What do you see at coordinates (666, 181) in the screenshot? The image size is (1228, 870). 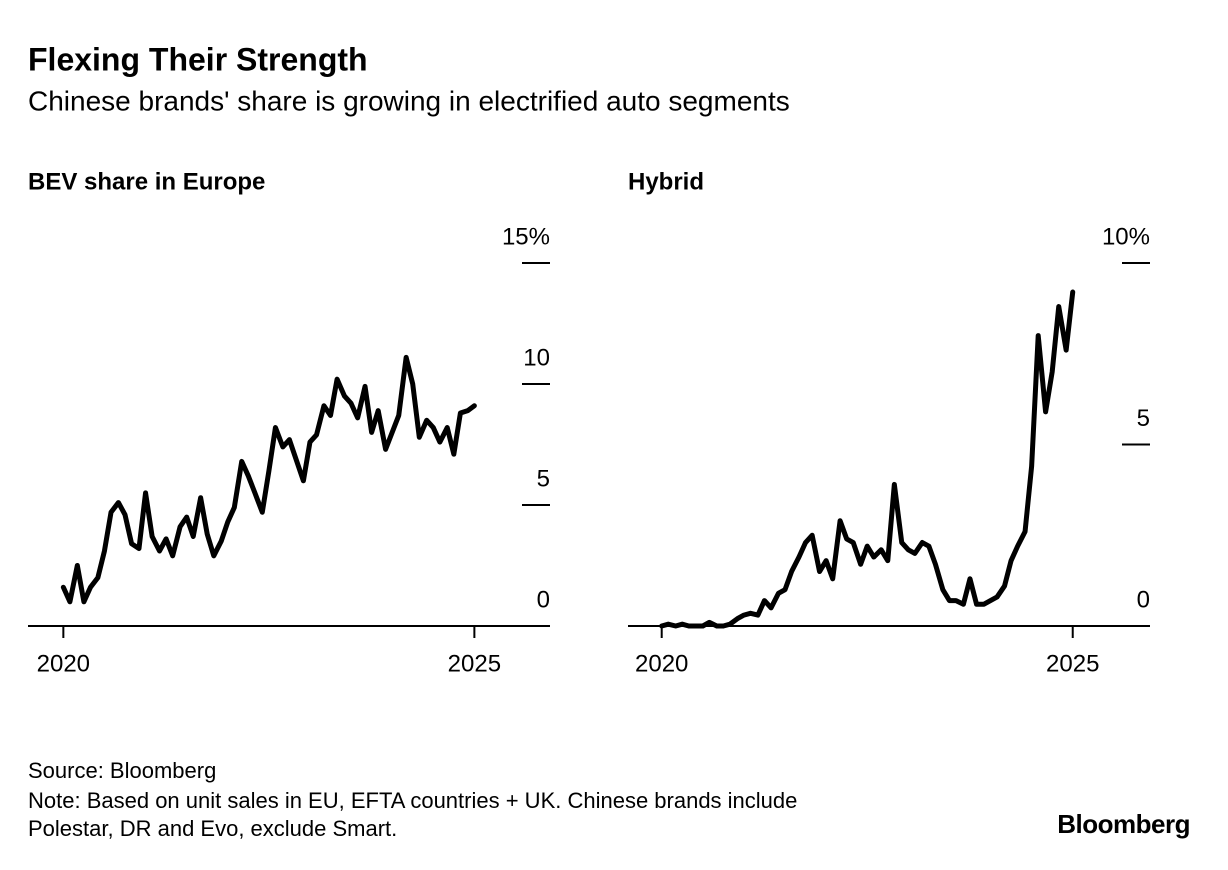 I see `panel-title: Hybrid` at bounding box center [666, 181].